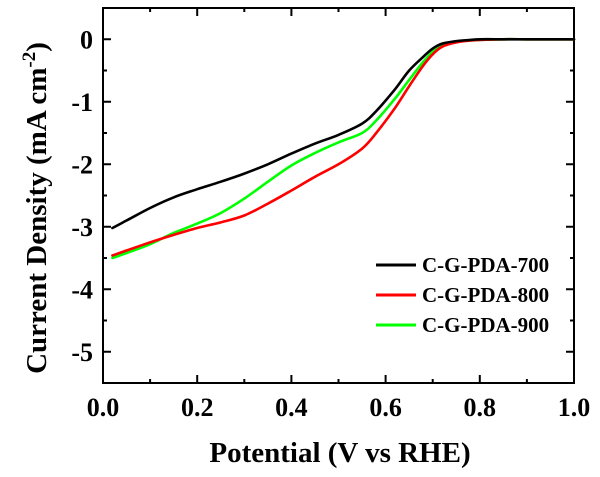  What do you see at coordinates (197, 407) in the screenshot?
I see `x-tick-label: 0.2` at bounding box center [197, 407].